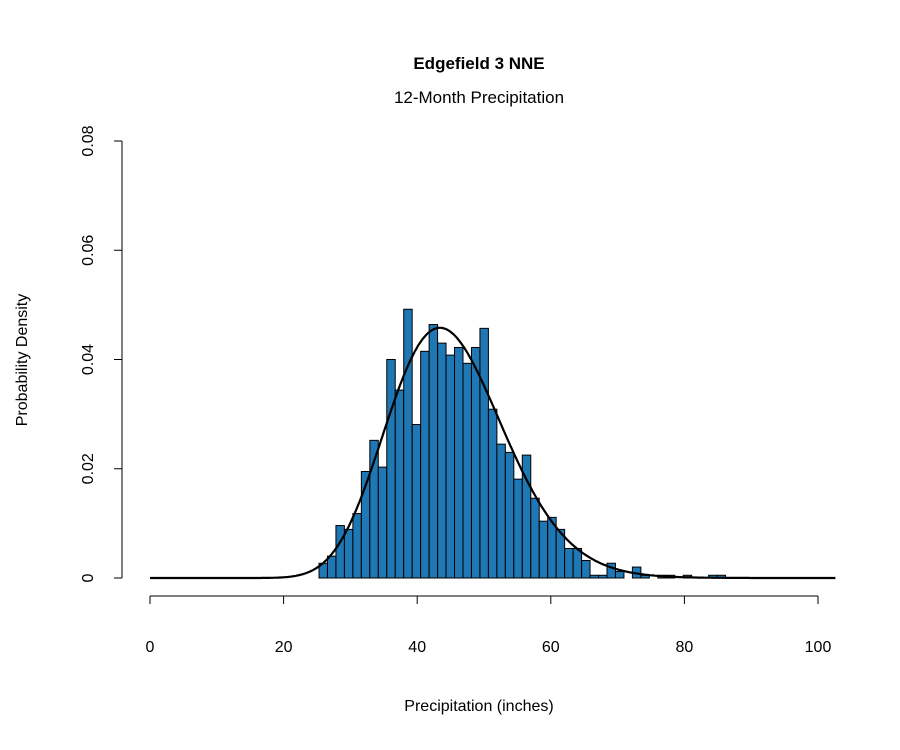 This screenshot has width=900, height=750. Describe the element at coordinates (88, 577) in the screenshot. I see `y-tick-label: 0` at that location.